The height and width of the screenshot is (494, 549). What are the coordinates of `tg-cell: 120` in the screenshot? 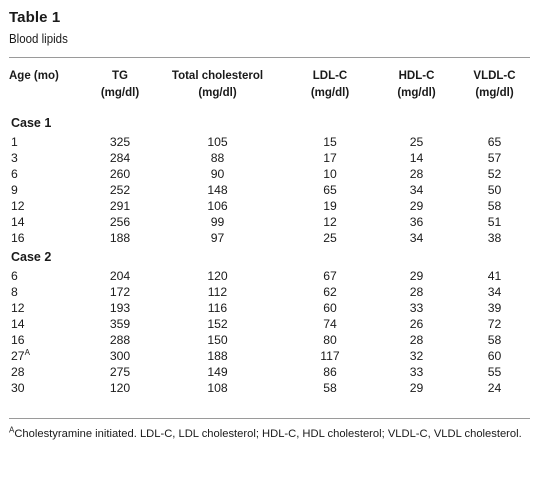 It's located at (120, 388).